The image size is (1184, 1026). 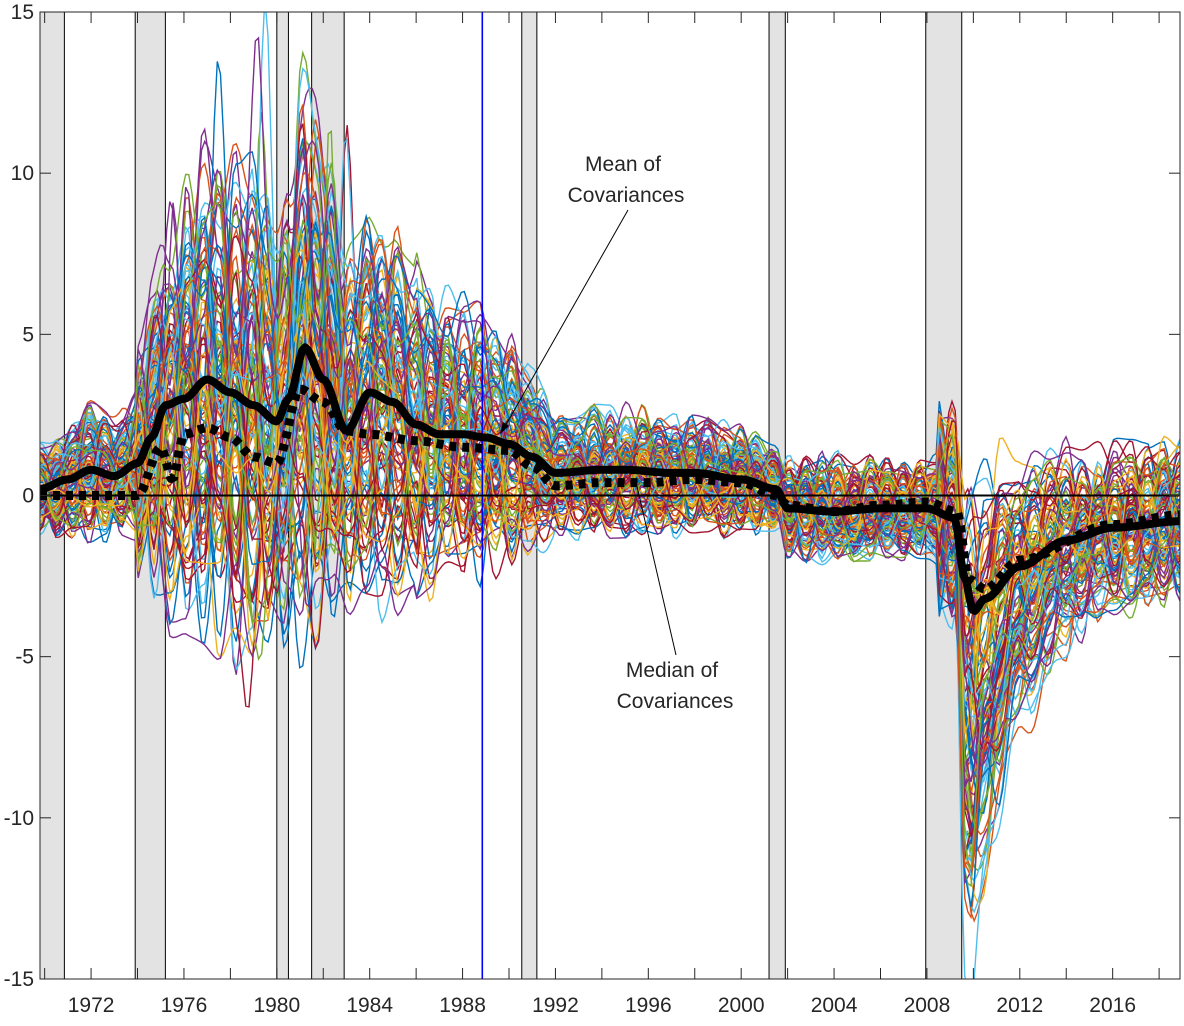 I want to click on x-tick-label: 1996, so click(x=648, y=1005).